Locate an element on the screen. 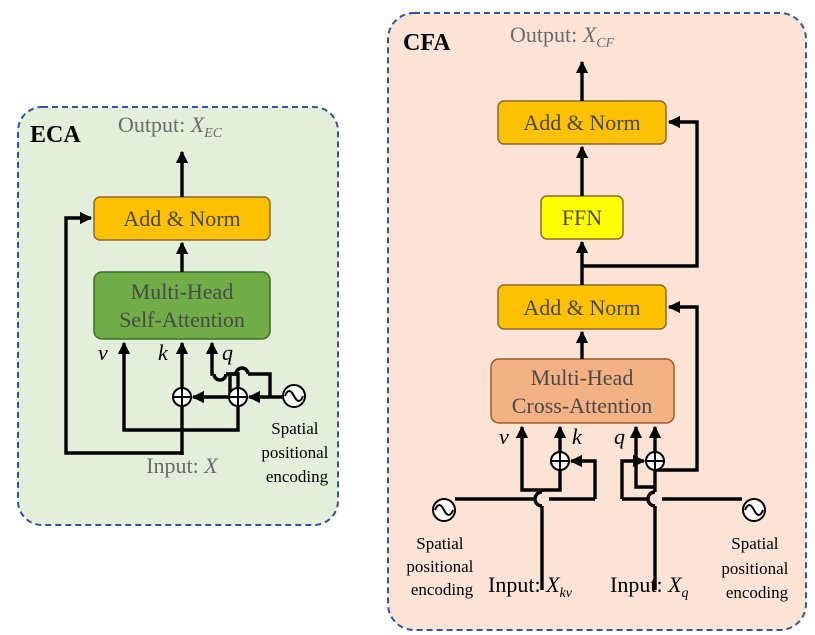  eca-title: ECA is located at coordinates (55, 135).